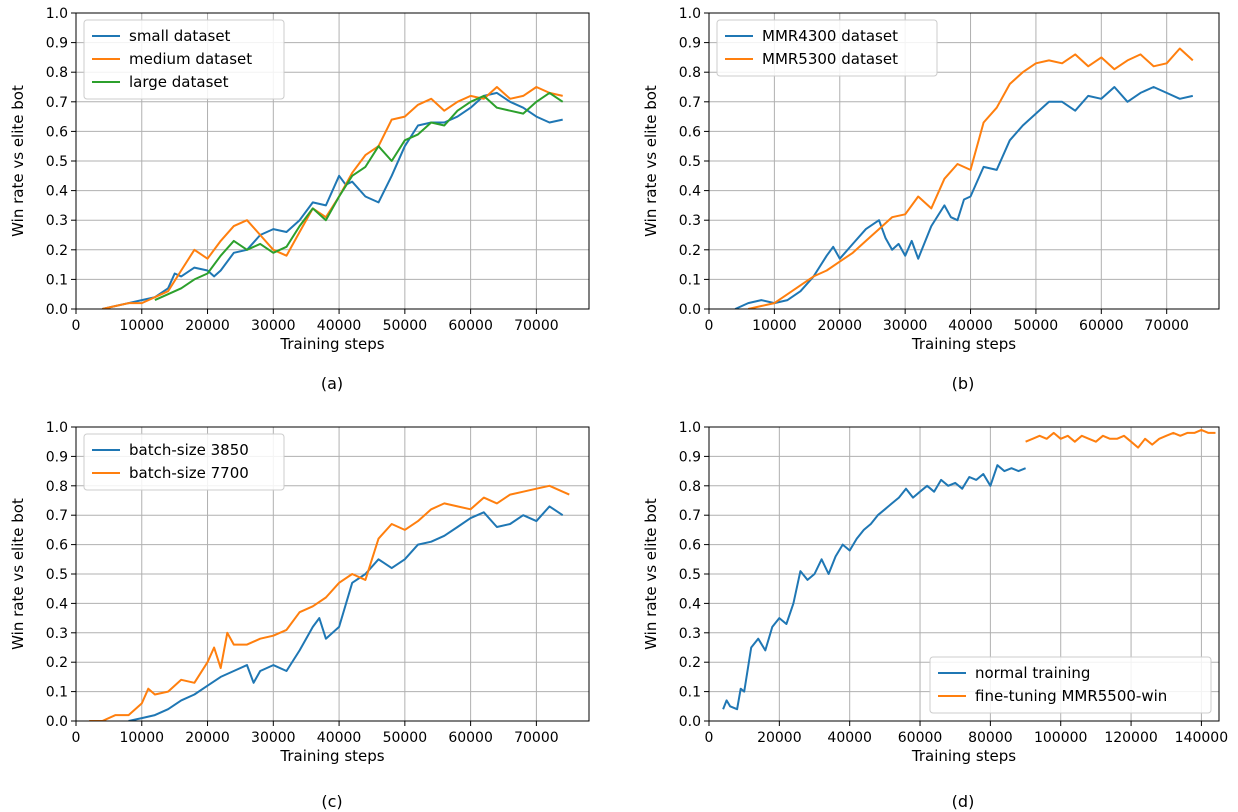 Image resolution: width=1238 pixels, height=812 pixels. What do you see at coordinates (1071, 696) in the screenshot?
I see `legend-entry: fine-tuning MMR5500-win` at bounding box center [1071, 696].